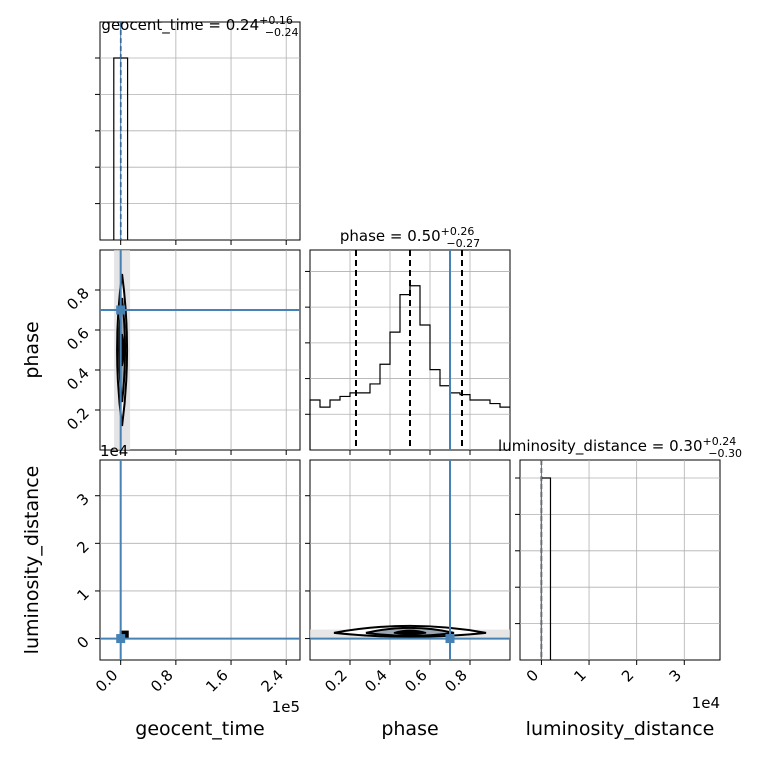 This screenshot has height=764, width=760. I want to click on xtick-label-2-0-3: 2.4, so click(272, 681).